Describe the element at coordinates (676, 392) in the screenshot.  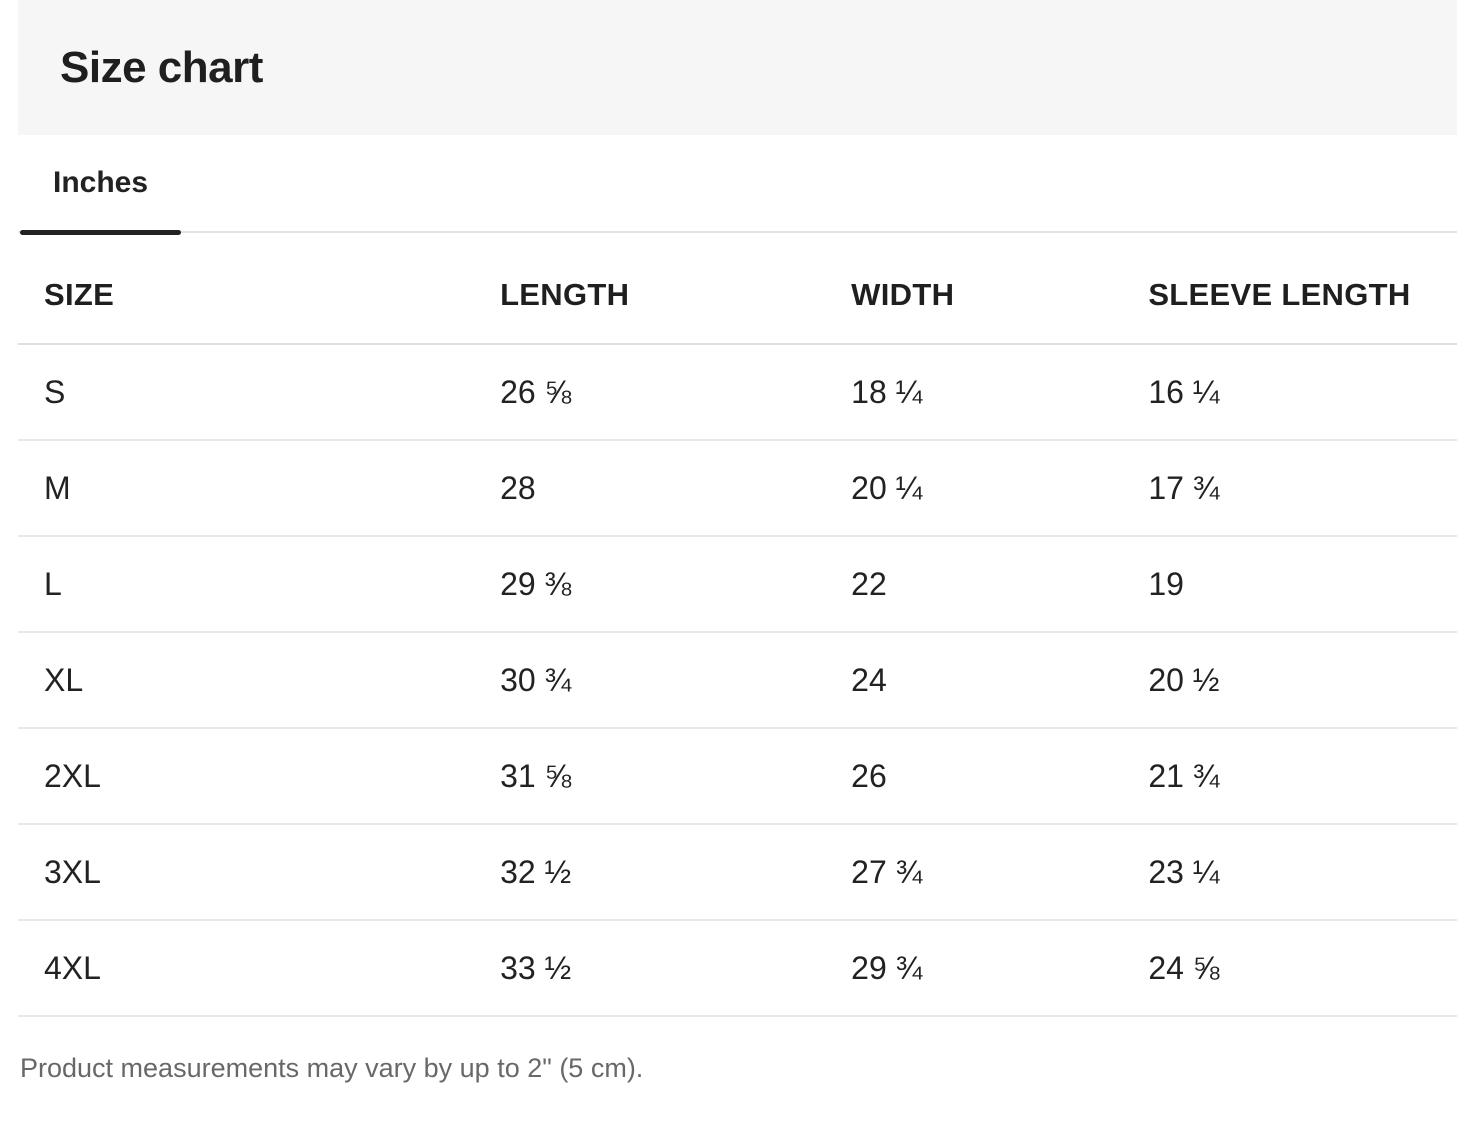
I see `length-cell: 26 ⅝` at that location.